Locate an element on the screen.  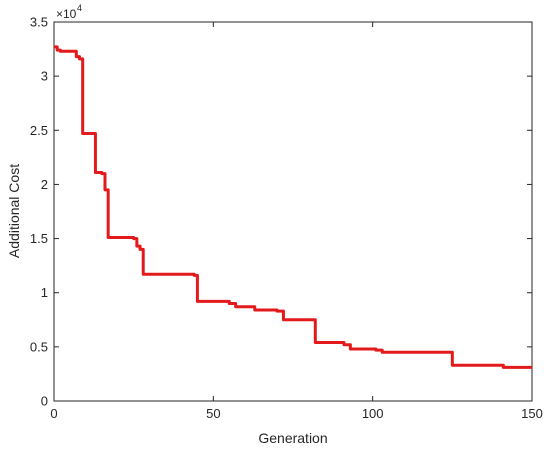
y-tick-label-1: 0.5 is located at coordinates (39, 346).